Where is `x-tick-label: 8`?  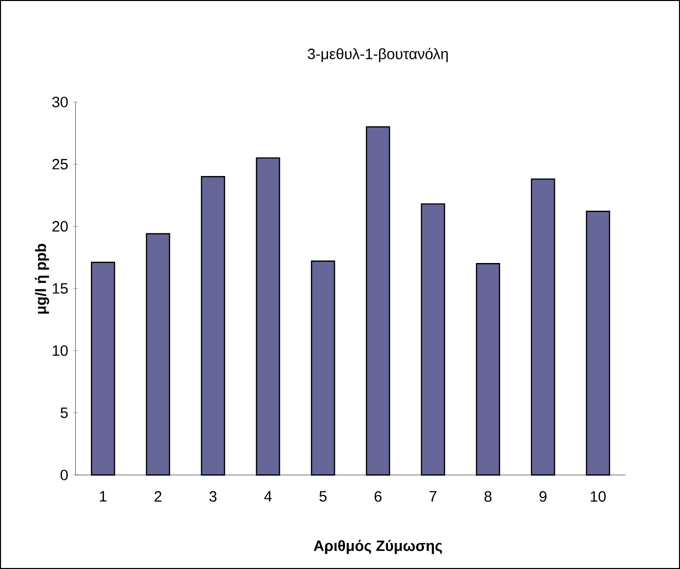 x-tick-label: 8 is located at coordinates (488, 496).